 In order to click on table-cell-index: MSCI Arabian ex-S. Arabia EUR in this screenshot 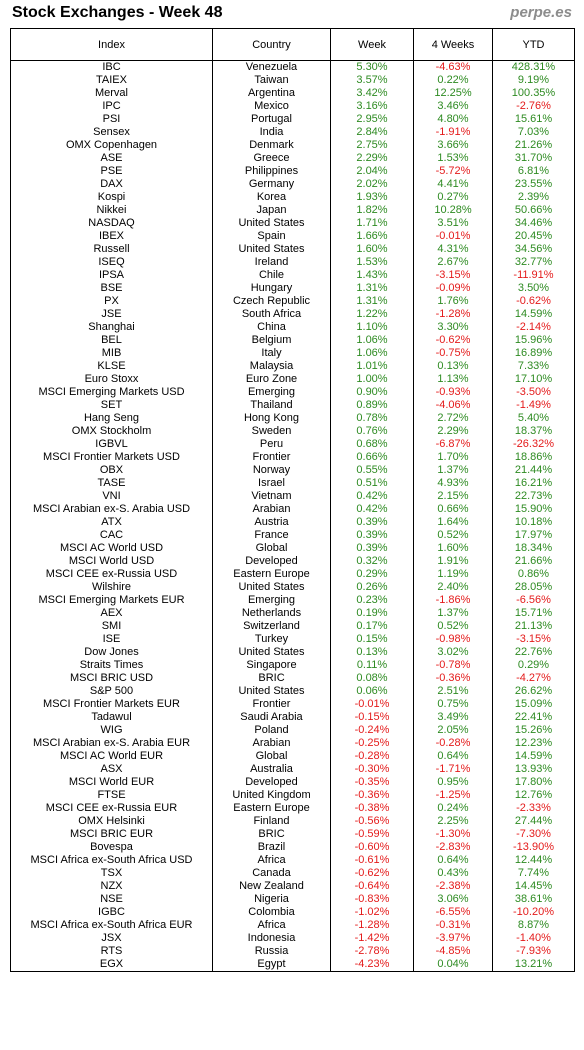, I will do `click(111, 743)`.